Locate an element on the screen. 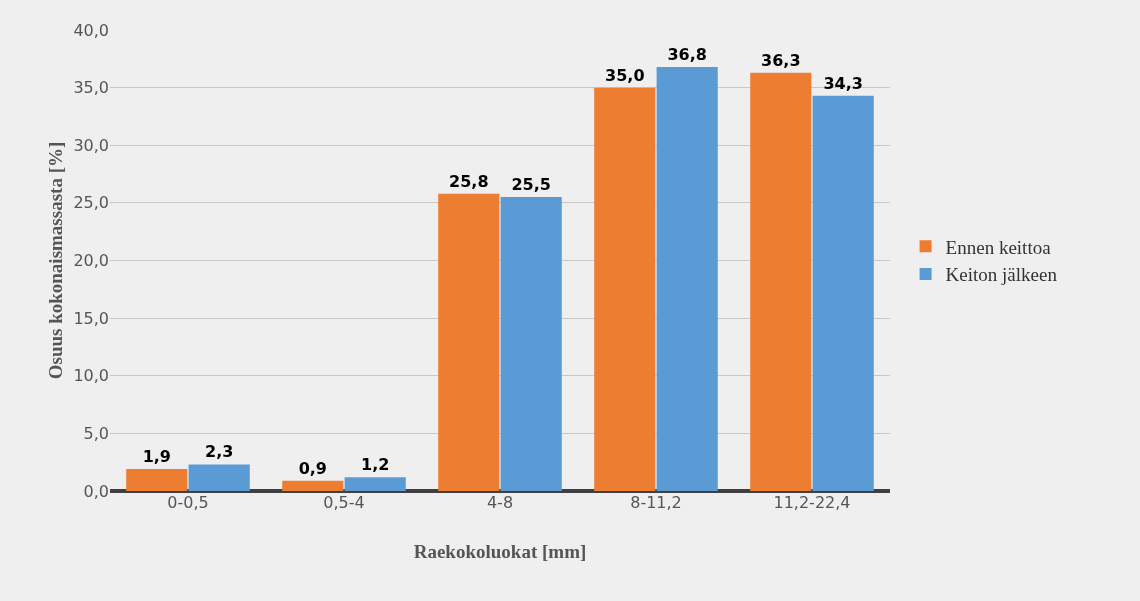 This screenshot has height=601, width=1140. legend-label: Ennen keittoa is located at coordinates (998, 247).